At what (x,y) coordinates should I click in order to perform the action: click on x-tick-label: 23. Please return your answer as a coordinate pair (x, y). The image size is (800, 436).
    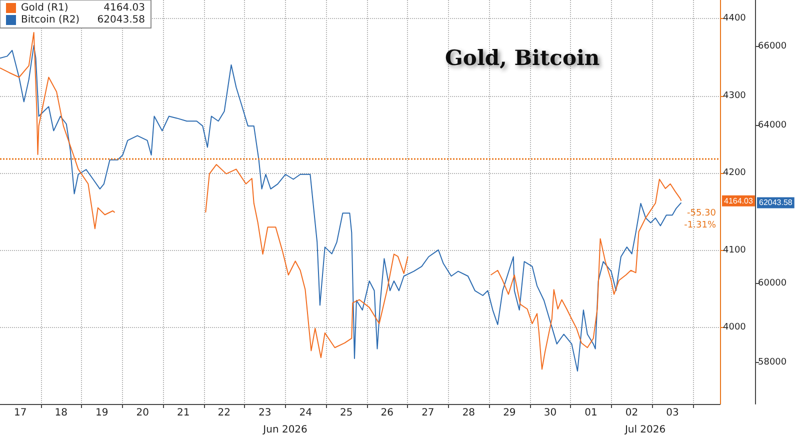
    Looking at the image, I should click on (265, 413).